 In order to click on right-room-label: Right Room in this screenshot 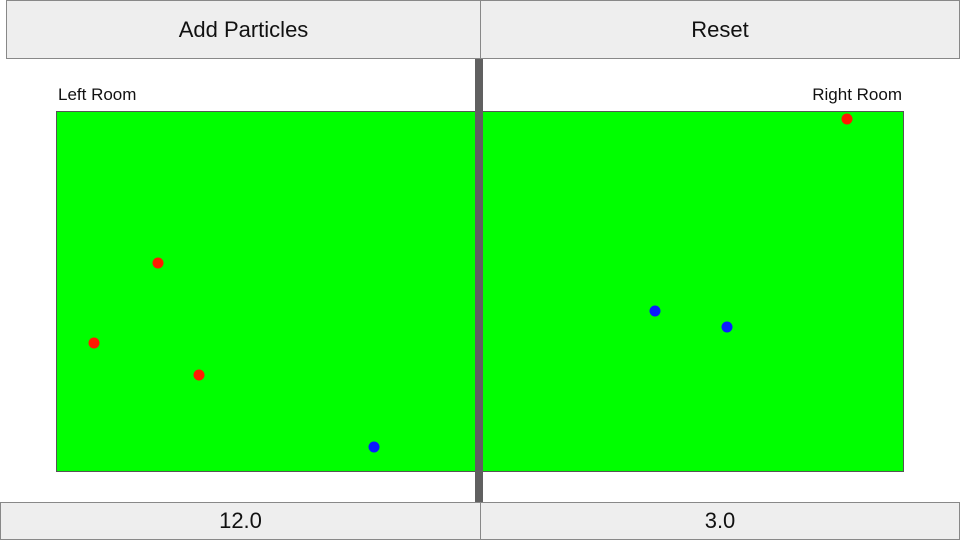, I will do `click(857, 94)`.